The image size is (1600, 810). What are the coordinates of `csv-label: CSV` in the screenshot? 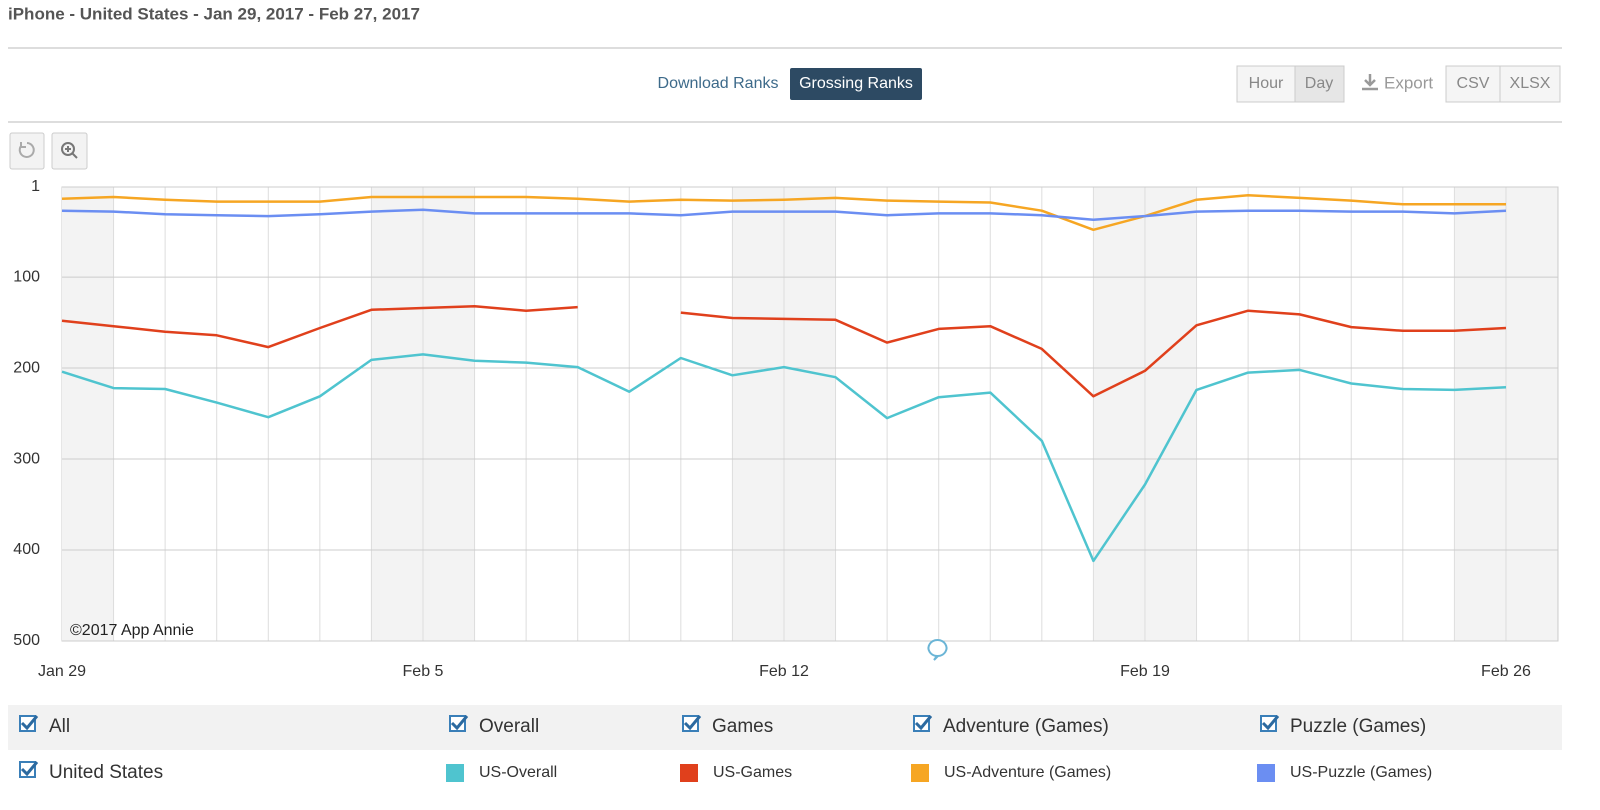 It's located at (1473, 83).